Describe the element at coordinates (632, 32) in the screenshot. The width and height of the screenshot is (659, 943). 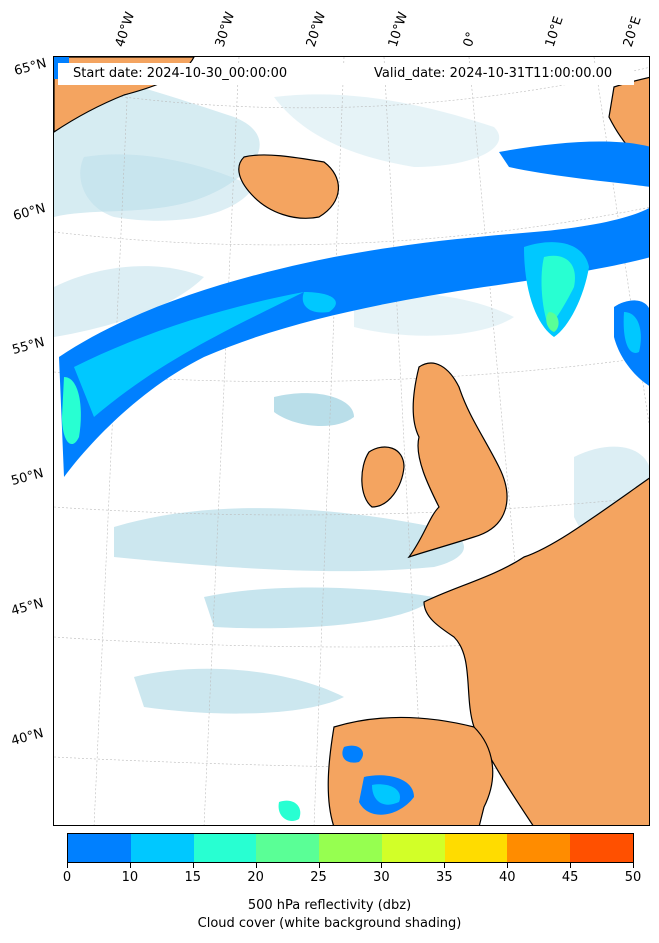
I see `longitude-label-20e: 20°E` at that location.